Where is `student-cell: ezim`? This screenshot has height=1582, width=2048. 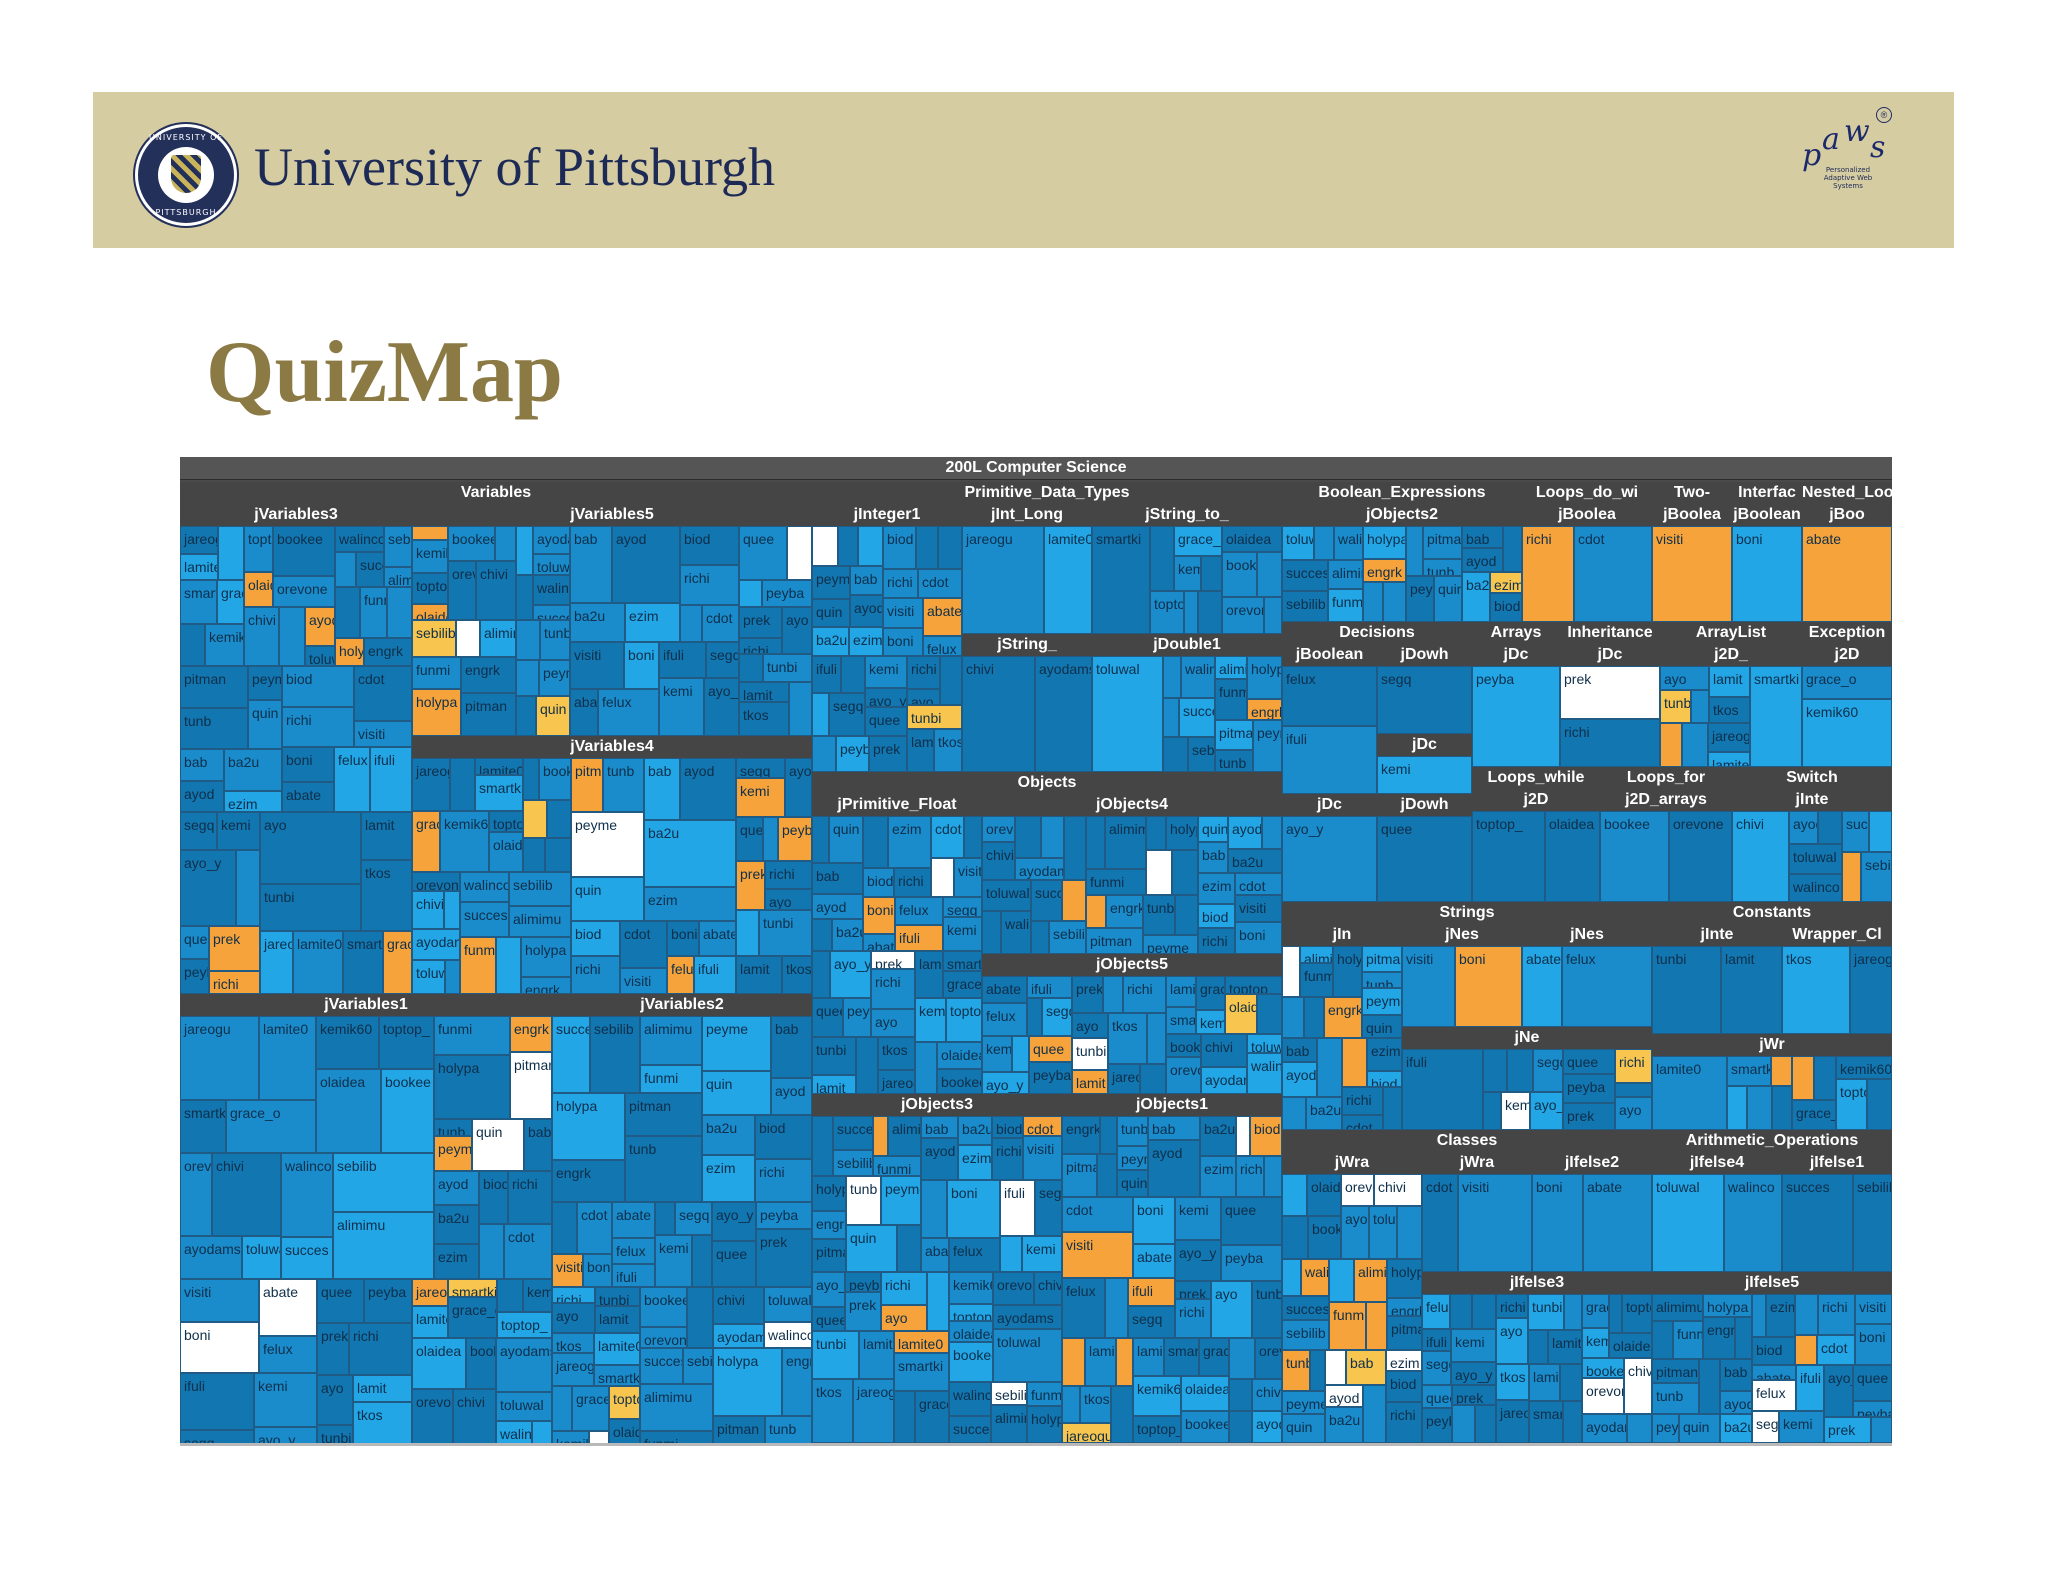
student-cell: ezim is located at coordinates (1404, 1360).